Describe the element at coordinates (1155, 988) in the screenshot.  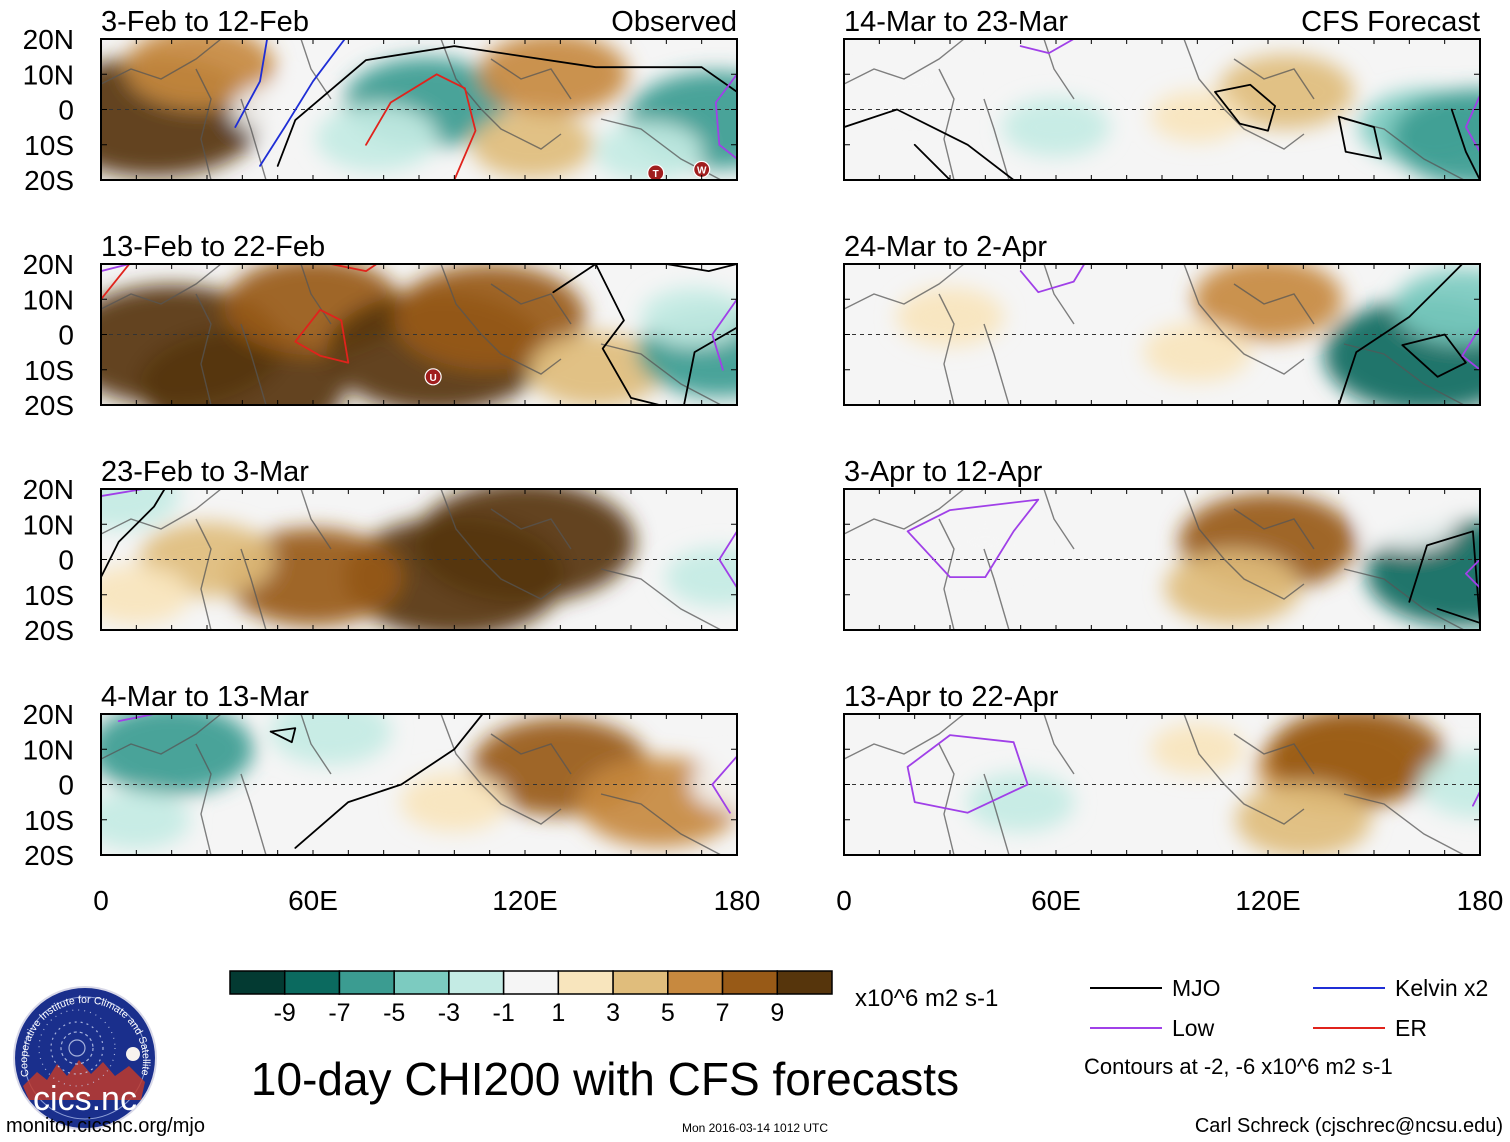
I see `legend-item: MJO` at that location.